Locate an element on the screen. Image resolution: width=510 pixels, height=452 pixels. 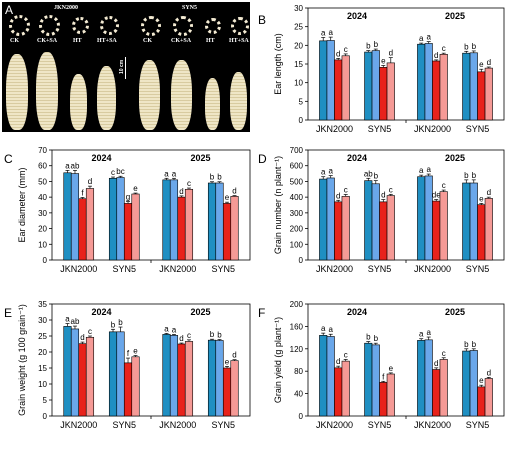
y-tick-label-c: 50 is located at coordinates (42, 181).